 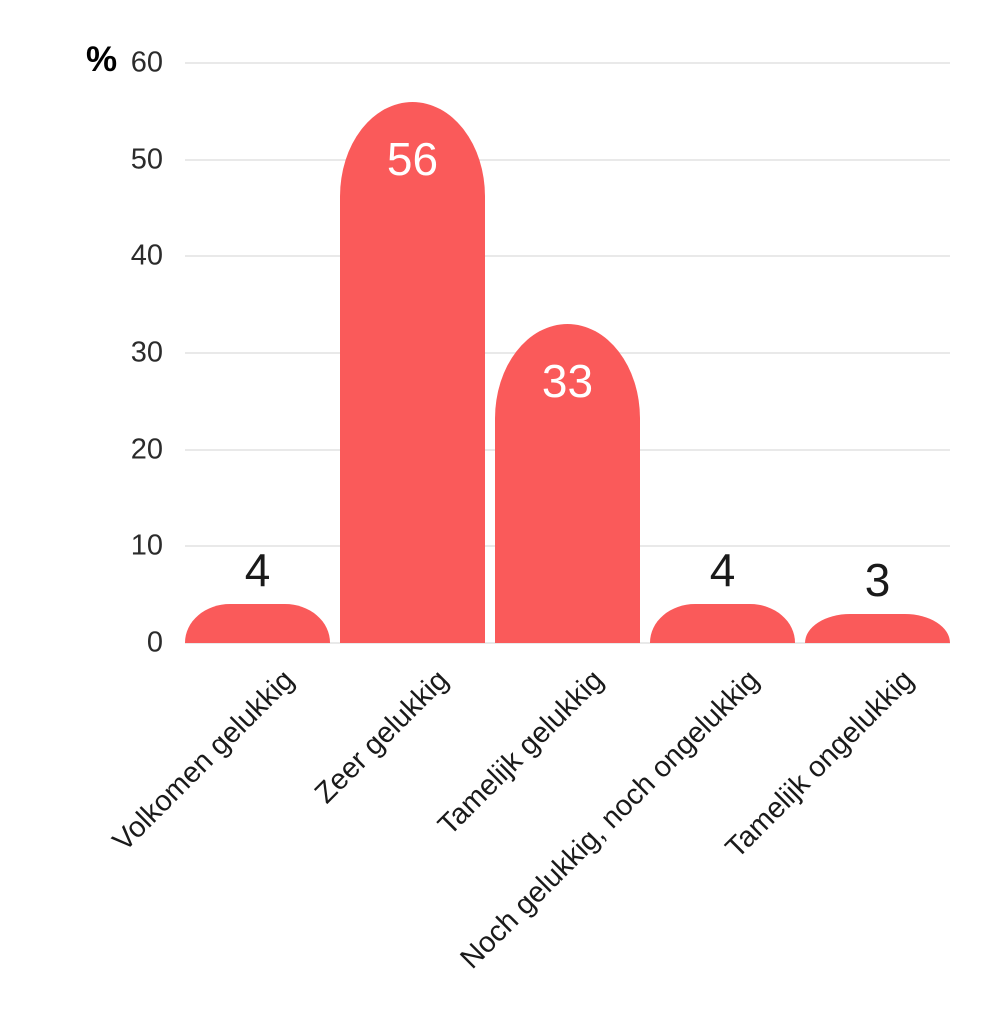 I want to click on y-axis-unit-label: %, so click(x=102, y=59).